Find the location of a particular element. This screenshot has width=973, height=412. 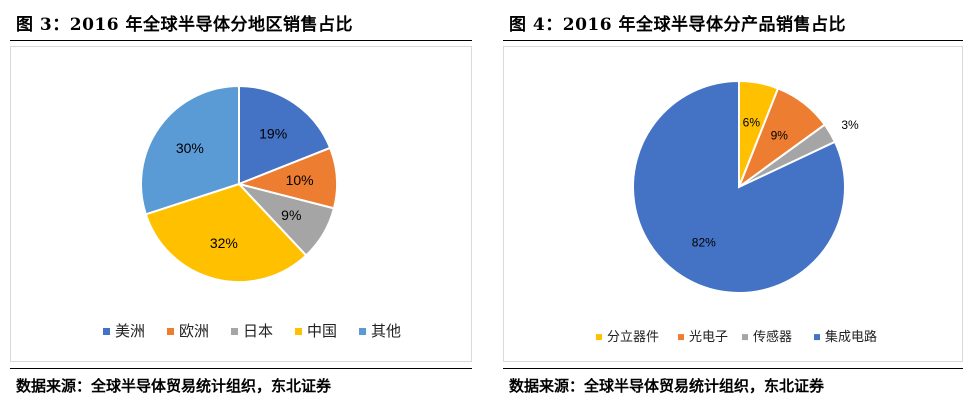

legend-item-美洲: 美洲 is located at coordinates (124, 331).